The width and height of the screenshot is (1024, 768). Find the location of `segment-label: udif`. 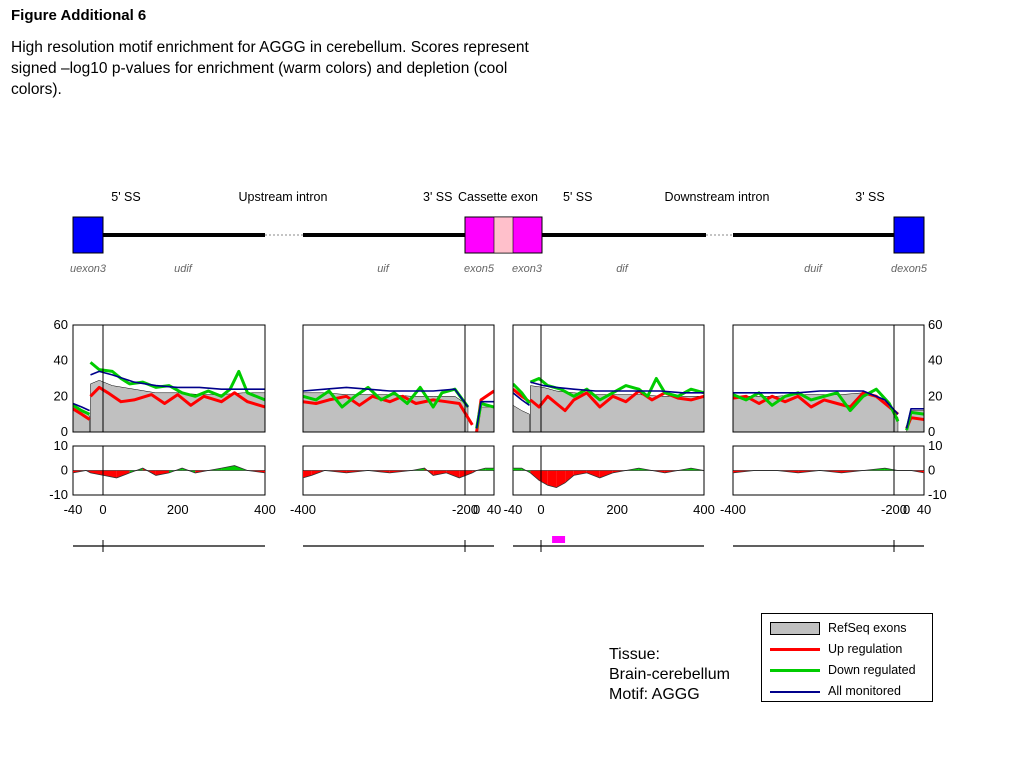

segment-label: udif is located at coordinates (183, 269).